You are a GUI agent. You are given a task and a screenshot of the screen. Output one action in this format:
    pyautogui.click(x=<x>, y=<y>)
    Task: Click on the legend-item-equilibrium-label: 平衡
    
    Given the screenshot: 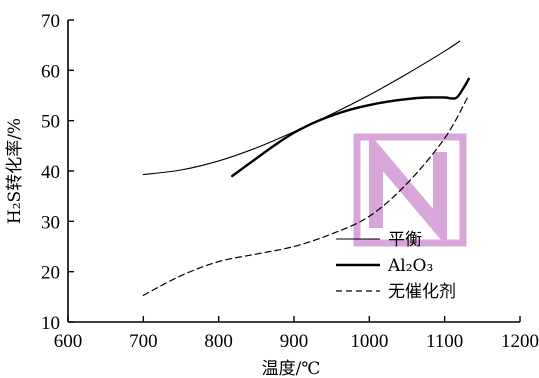 What is the action you would take?
    pyautogui.click(x=405, y=240)
    